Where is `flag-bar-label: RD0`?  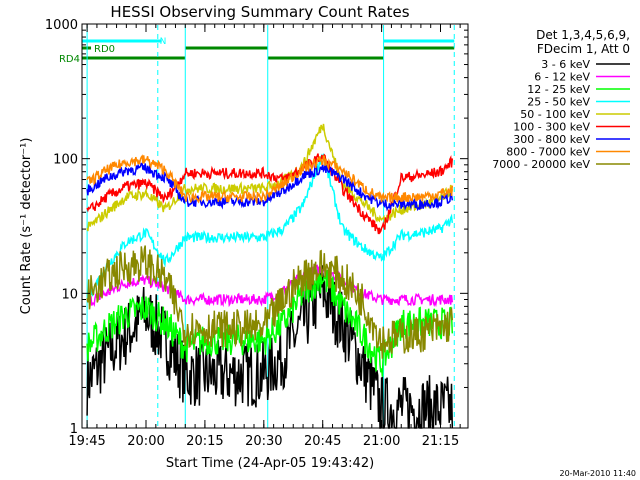
flag-bar-label: RD0 is located at coordinates (104, 49).